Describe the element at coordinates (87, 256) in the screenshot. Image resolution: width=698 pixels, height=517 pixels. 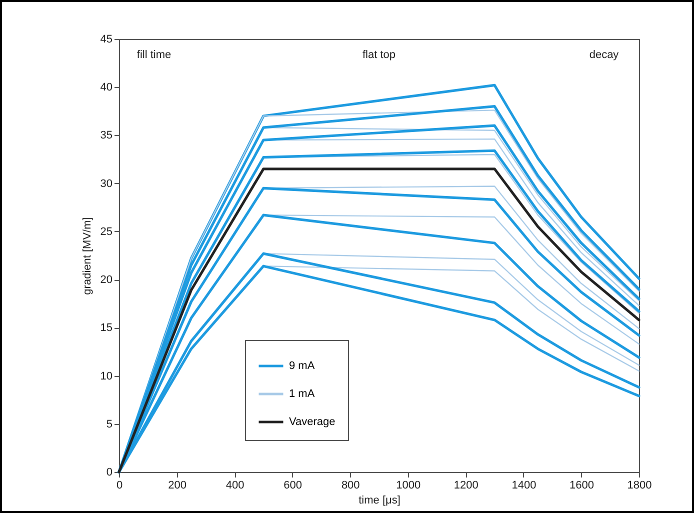
I see `y-axis-title: gradient [MV/m]` at that location.